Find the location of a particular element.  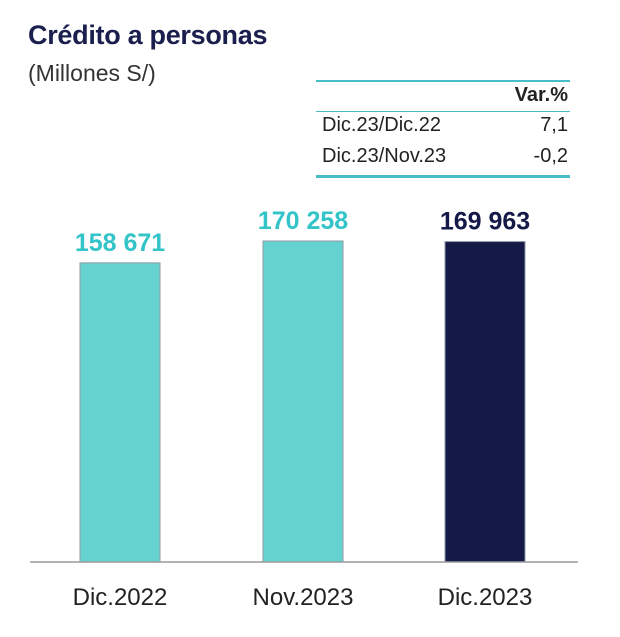

bar-value-label: 169 963 is located at coordinates (485, 222).